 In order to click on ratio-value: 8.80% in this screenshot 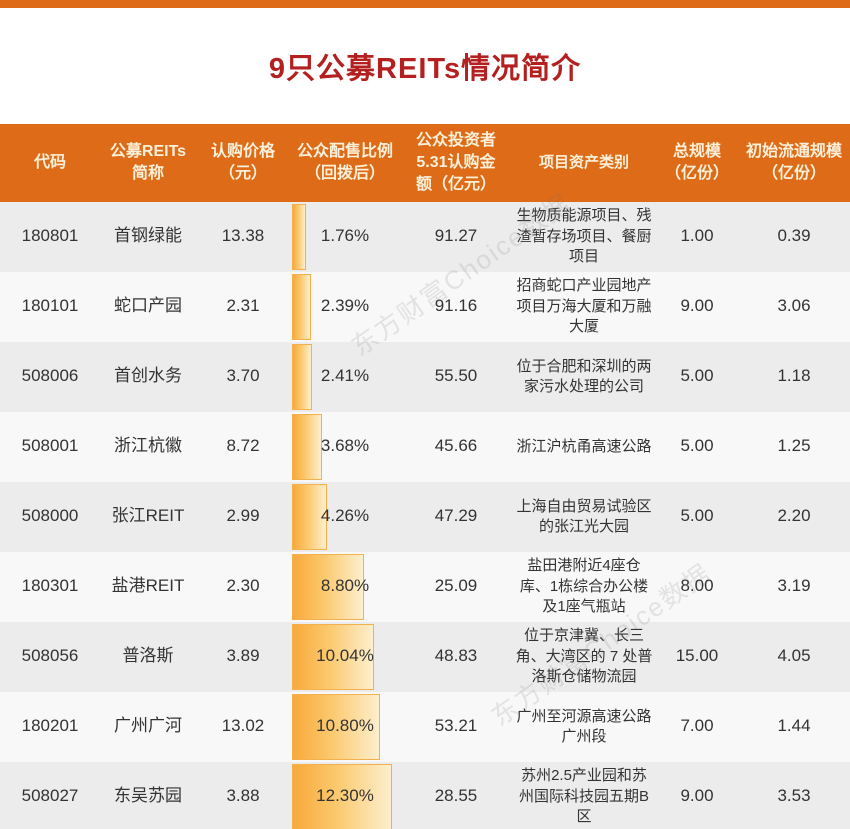, I will do `click(345, 586)`.